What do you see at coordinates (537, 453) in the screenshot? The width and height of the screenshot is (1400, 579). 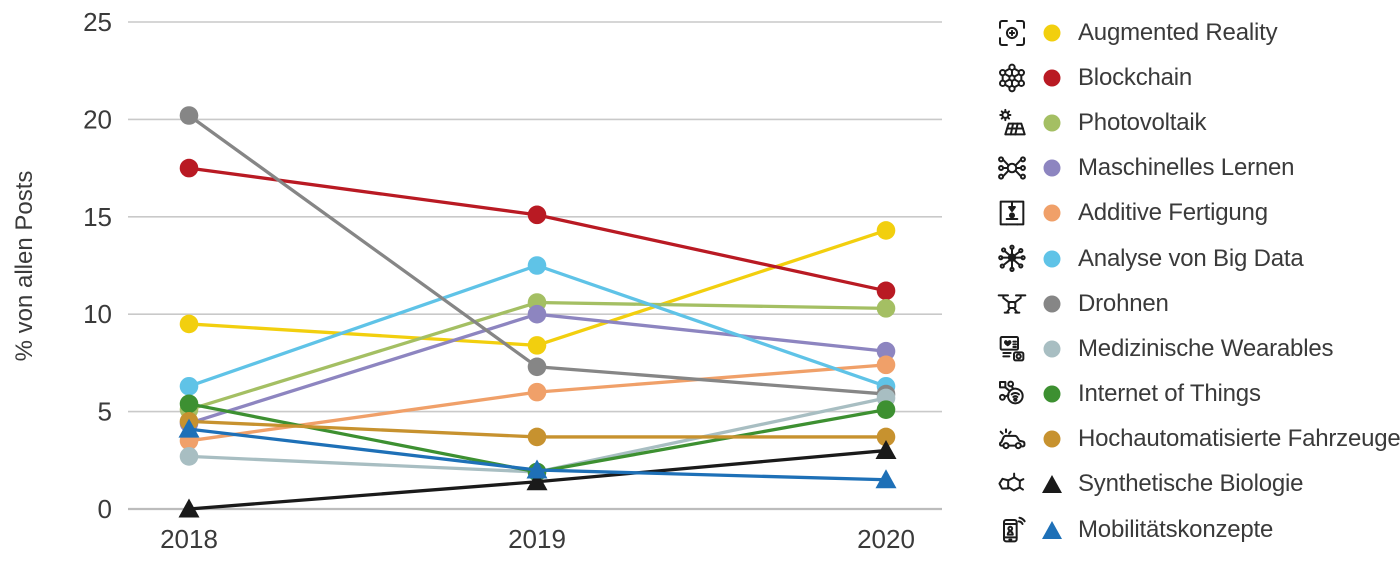 I see `series-mobility-concepts` at bounding box center [537, 453].